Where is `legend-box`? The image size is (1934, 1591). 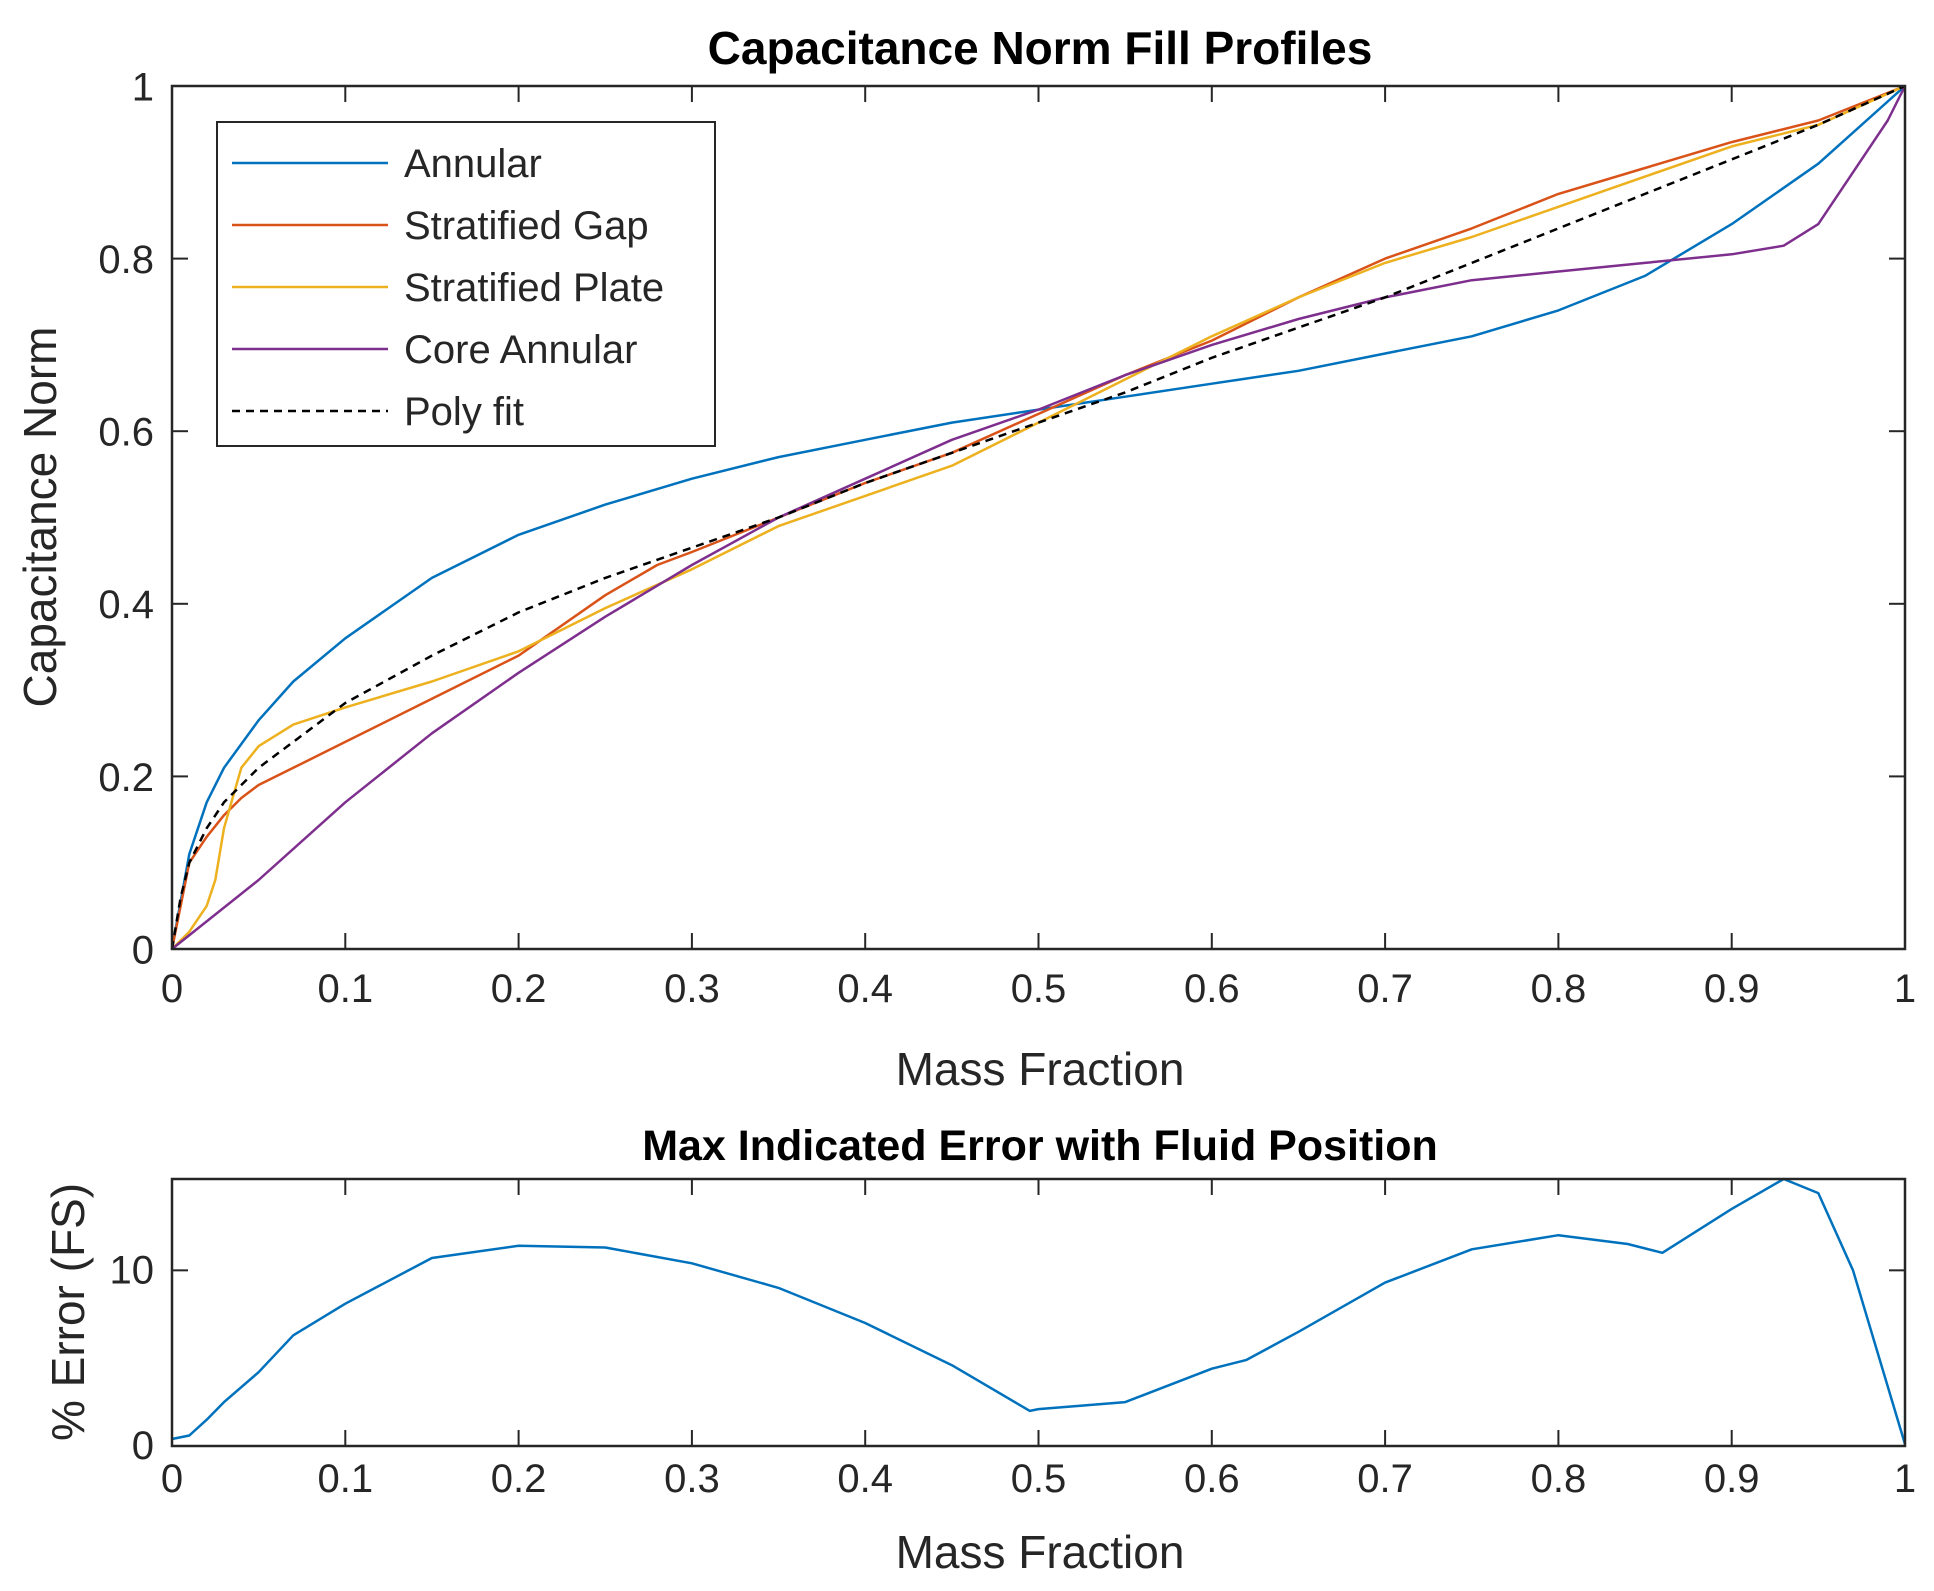
legend-box is located at coordinates (466, 284).